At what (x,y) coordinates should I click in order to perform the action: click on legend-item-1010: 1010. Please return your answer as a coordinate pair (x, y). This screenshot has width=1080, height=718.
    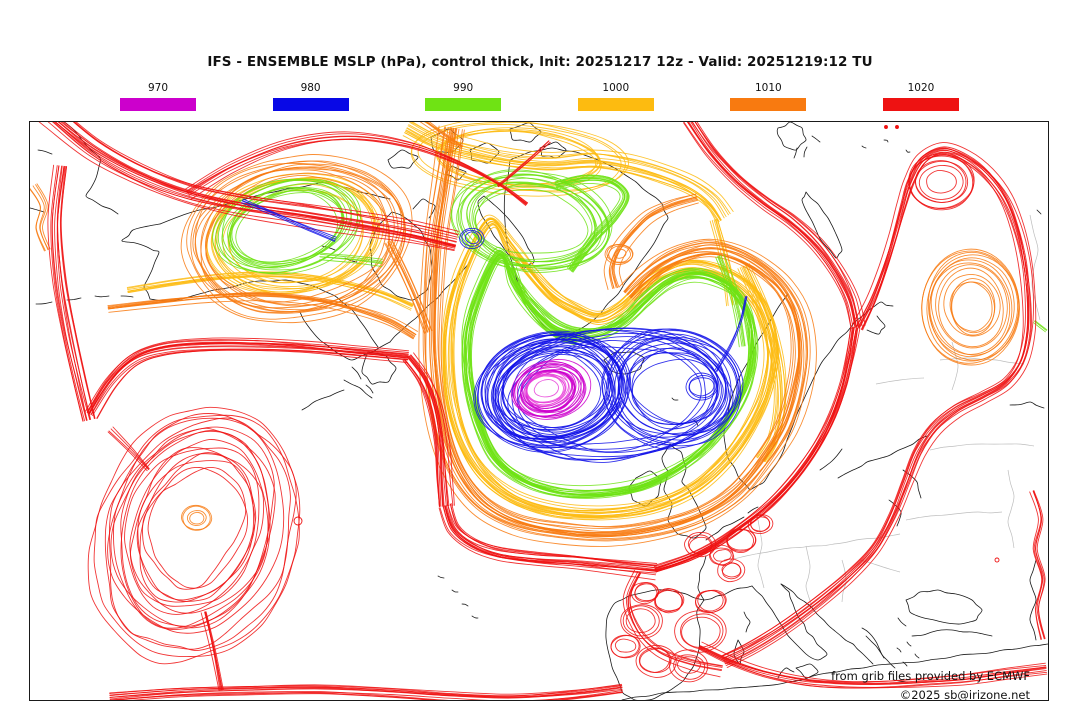
    Looking at the image, I should click on (768, 96).